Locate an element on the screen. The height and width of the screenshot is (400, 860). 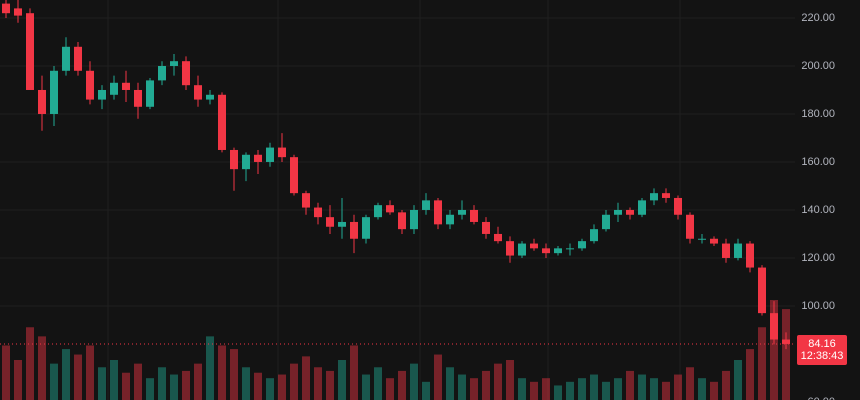
y-tick-label: 160.00 is located at coordinates (818, 162).